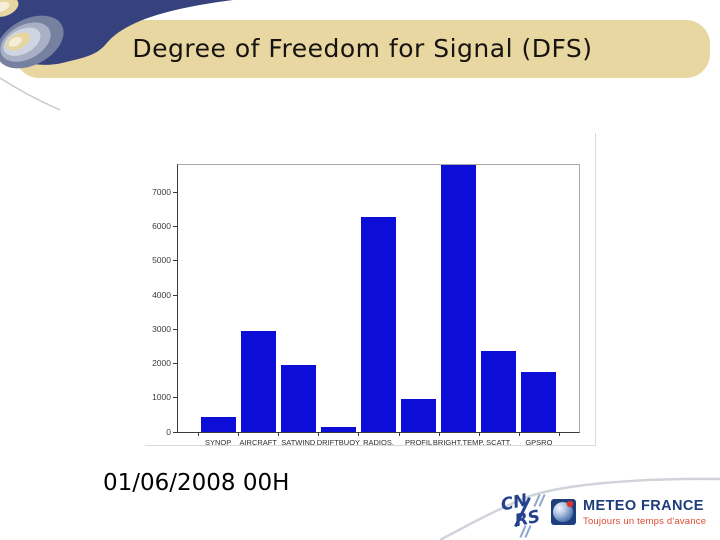 The image size is (720, 540). I want to click on date-caption: 01/06/2008 00H, so click(196, 483).